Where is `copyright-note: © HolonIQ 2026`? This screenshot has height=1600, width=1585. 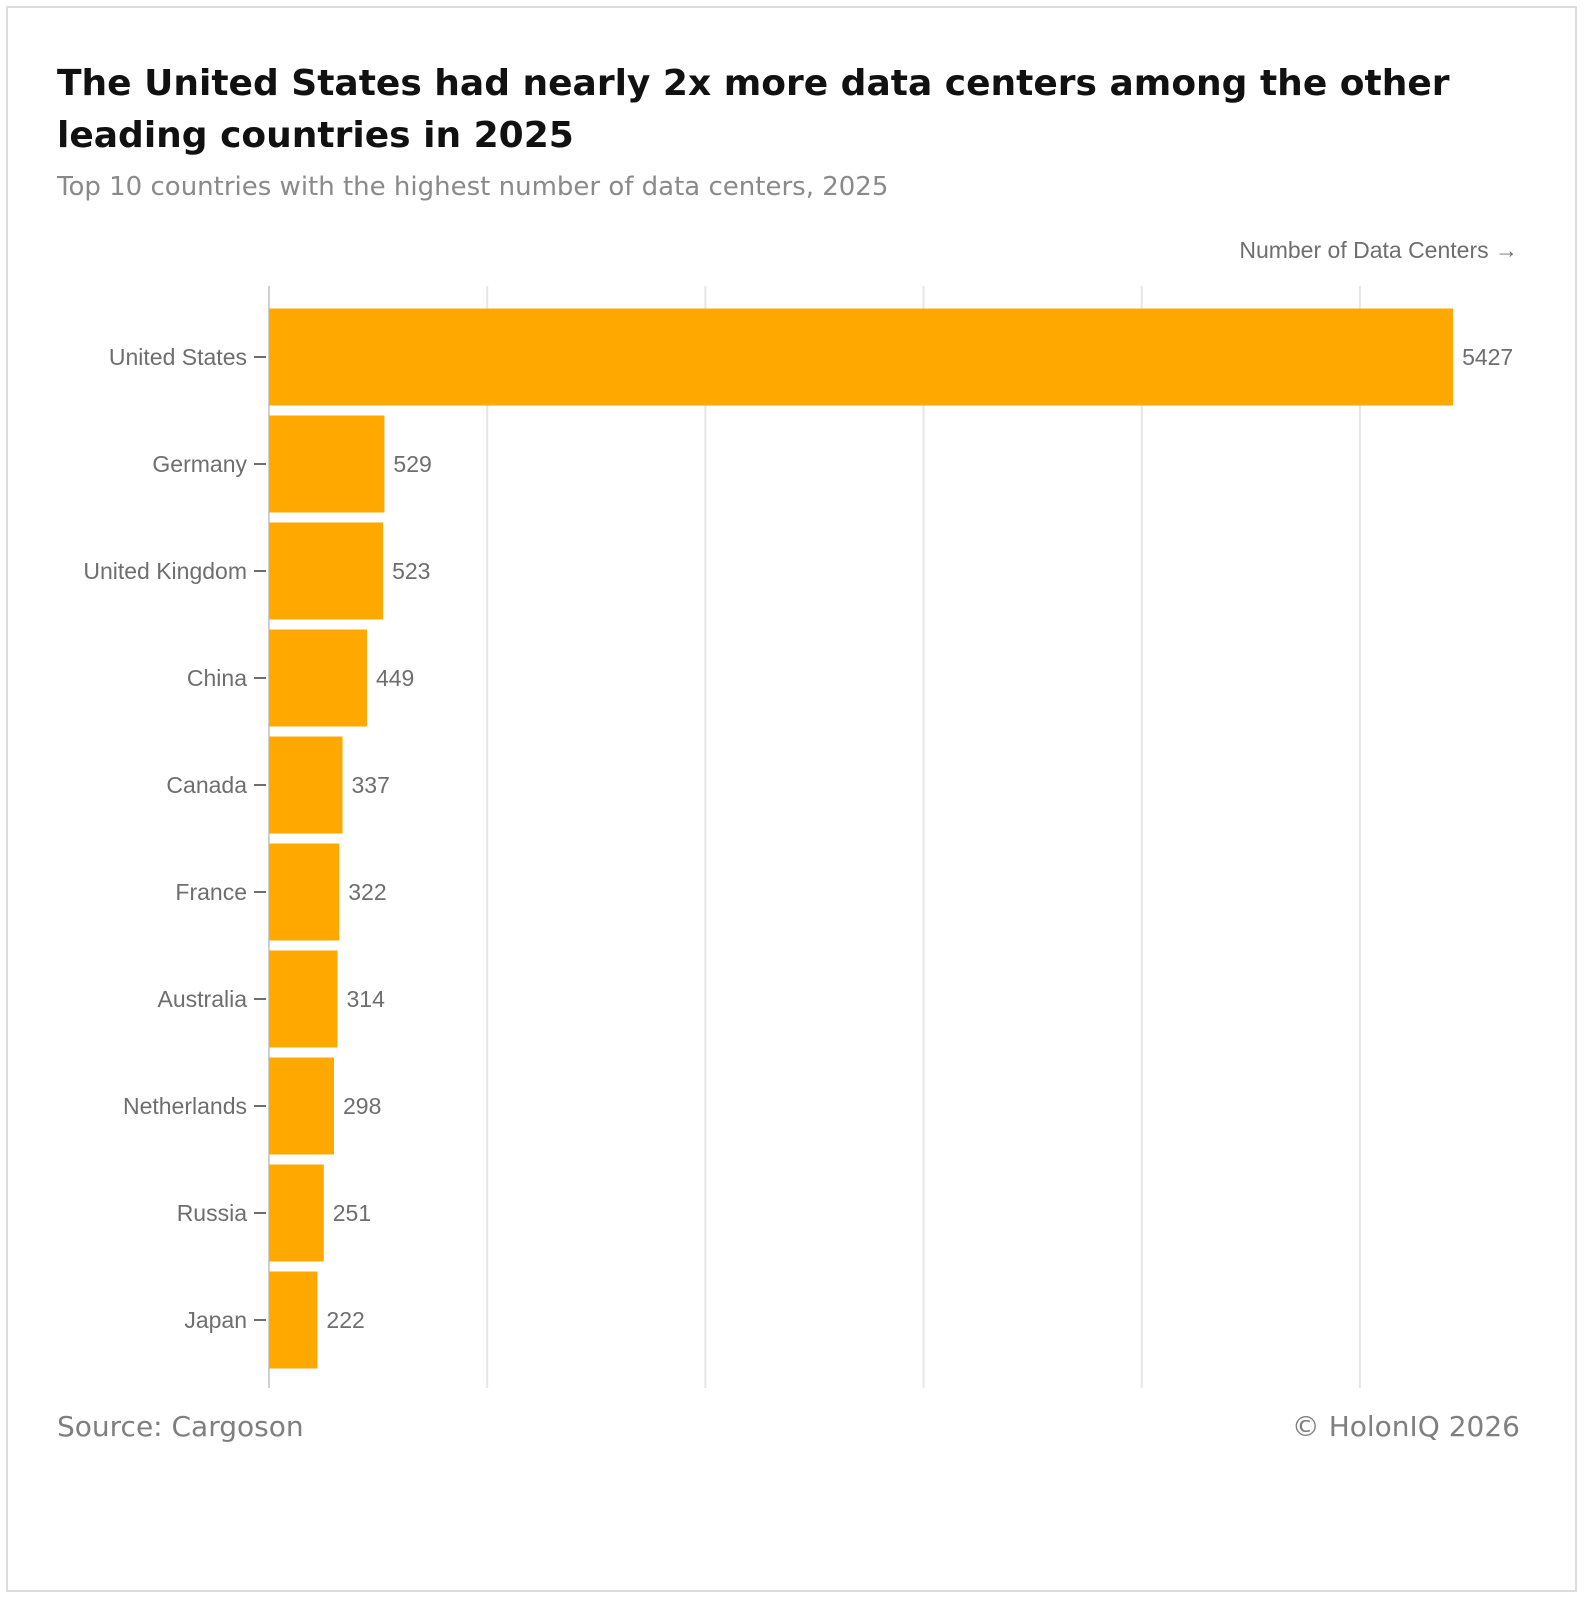
copyright-note: © HolonIQ 2026 is located at coordinates (1405, 1426).